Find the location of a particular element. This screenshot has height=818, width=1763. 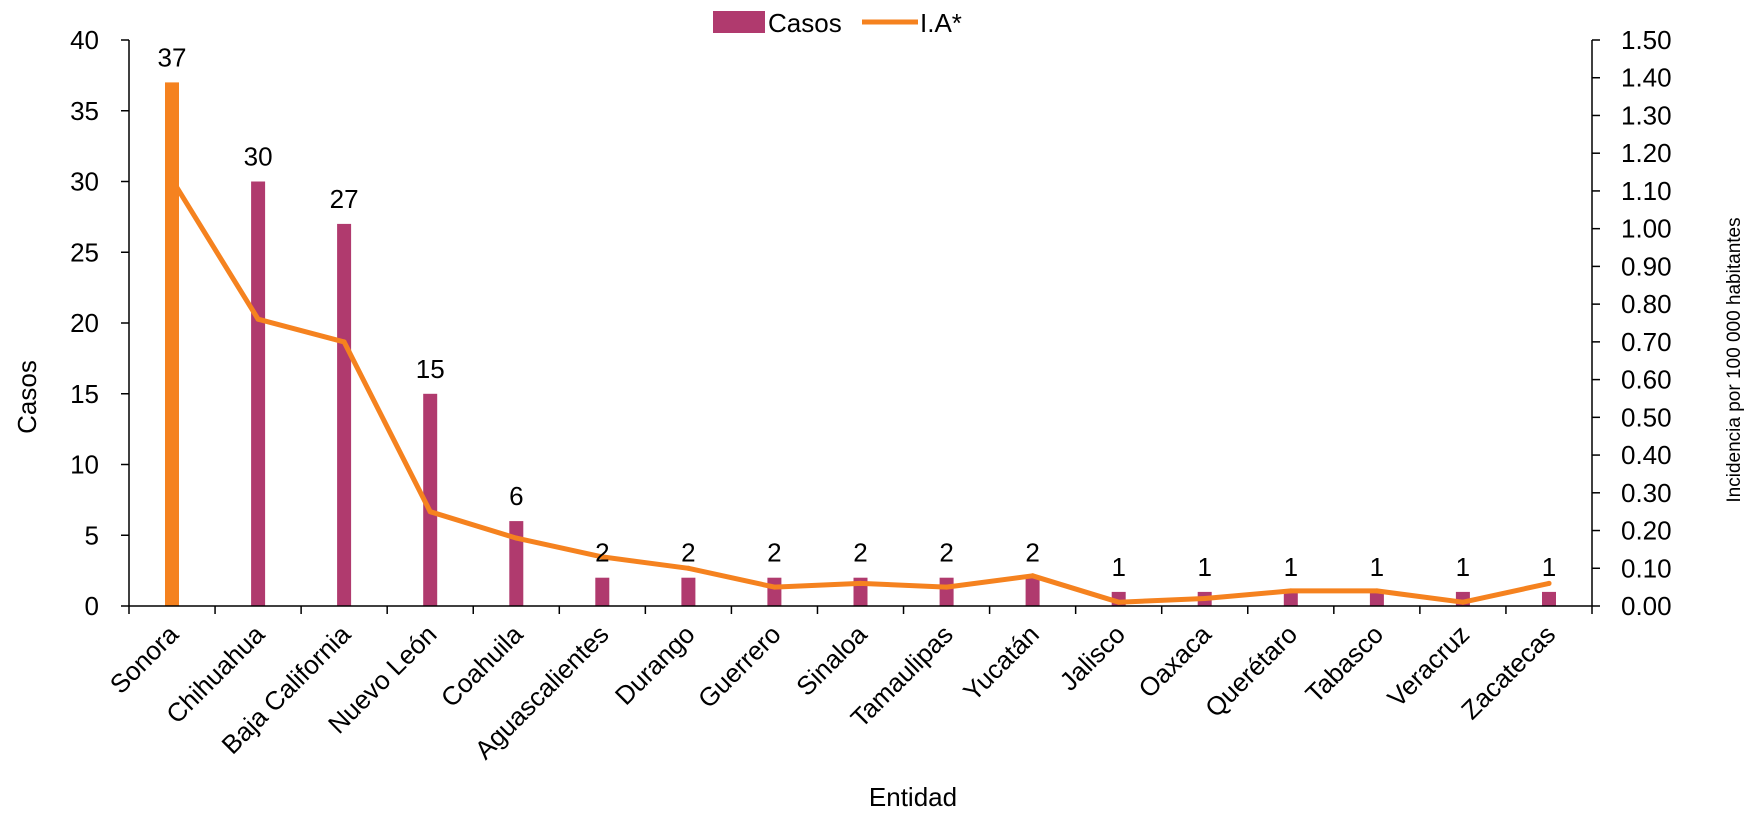

legend: Casos I.A* is located at coordinates (837, 23).